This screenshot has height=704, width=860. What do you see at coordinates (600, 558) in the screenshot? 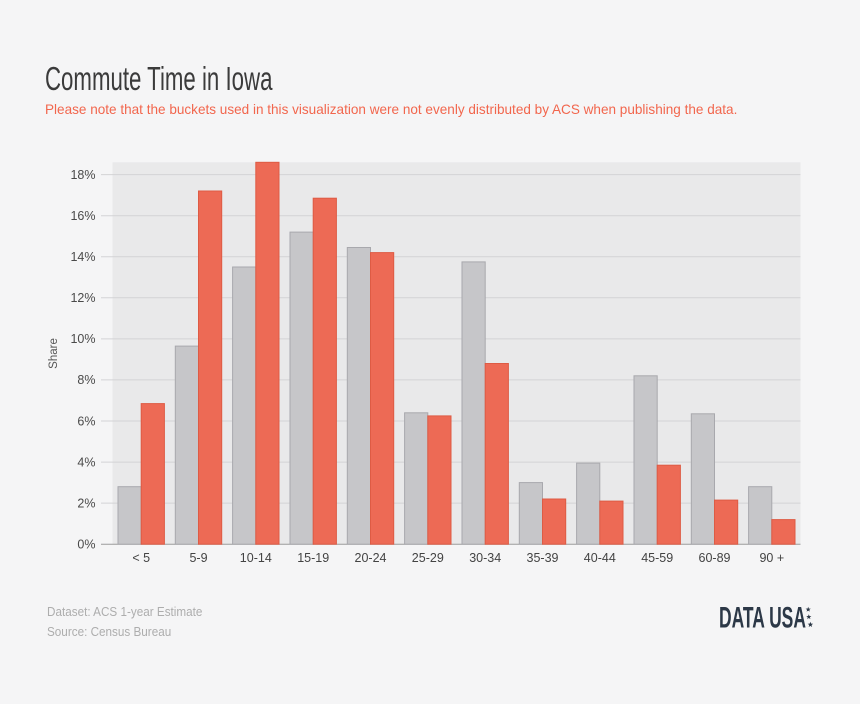
I see `svg-text: 40-44` at bounding box center [600, 558].